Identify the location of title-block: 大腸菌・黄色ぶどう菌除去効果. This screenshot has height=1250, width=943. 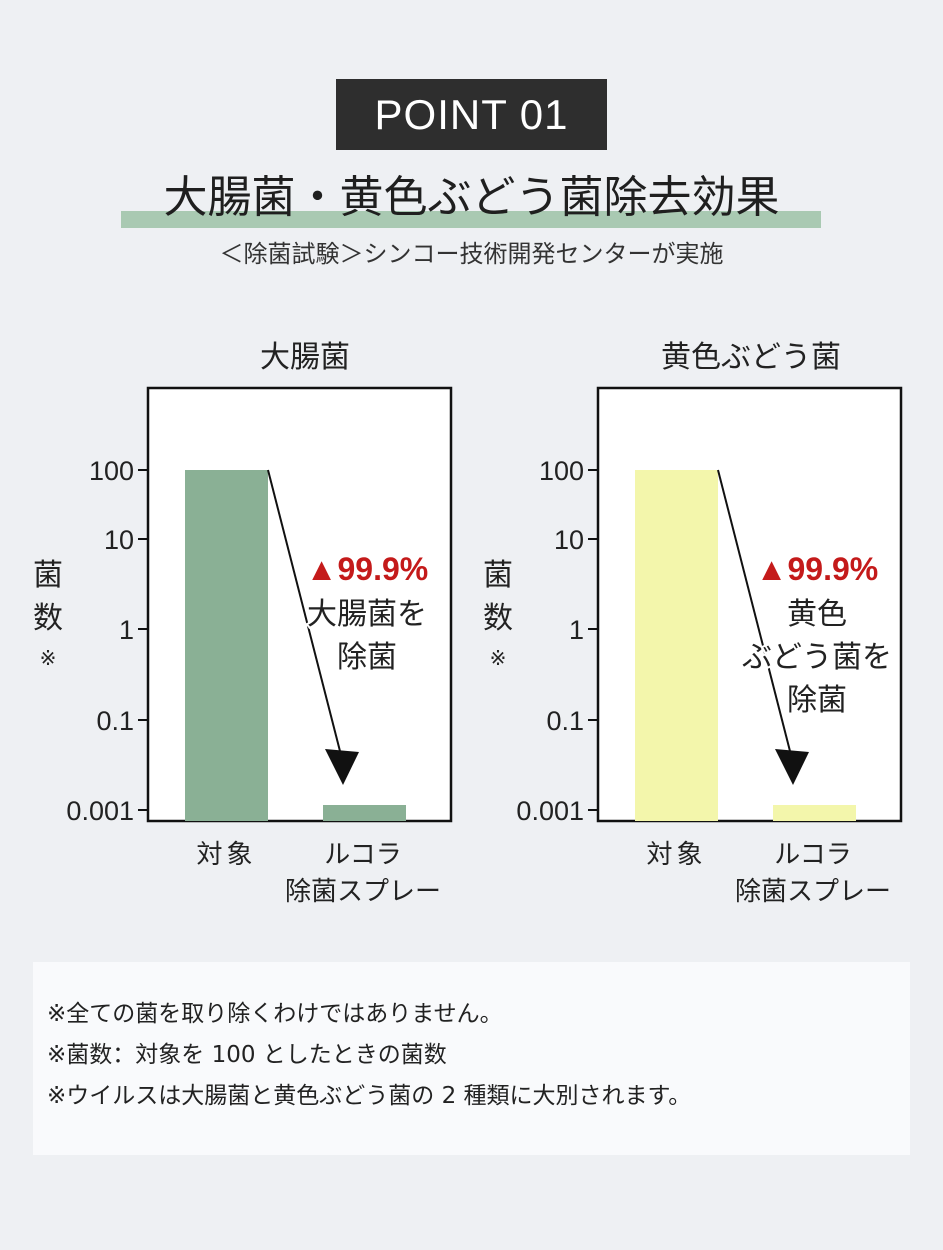
(471, 200).